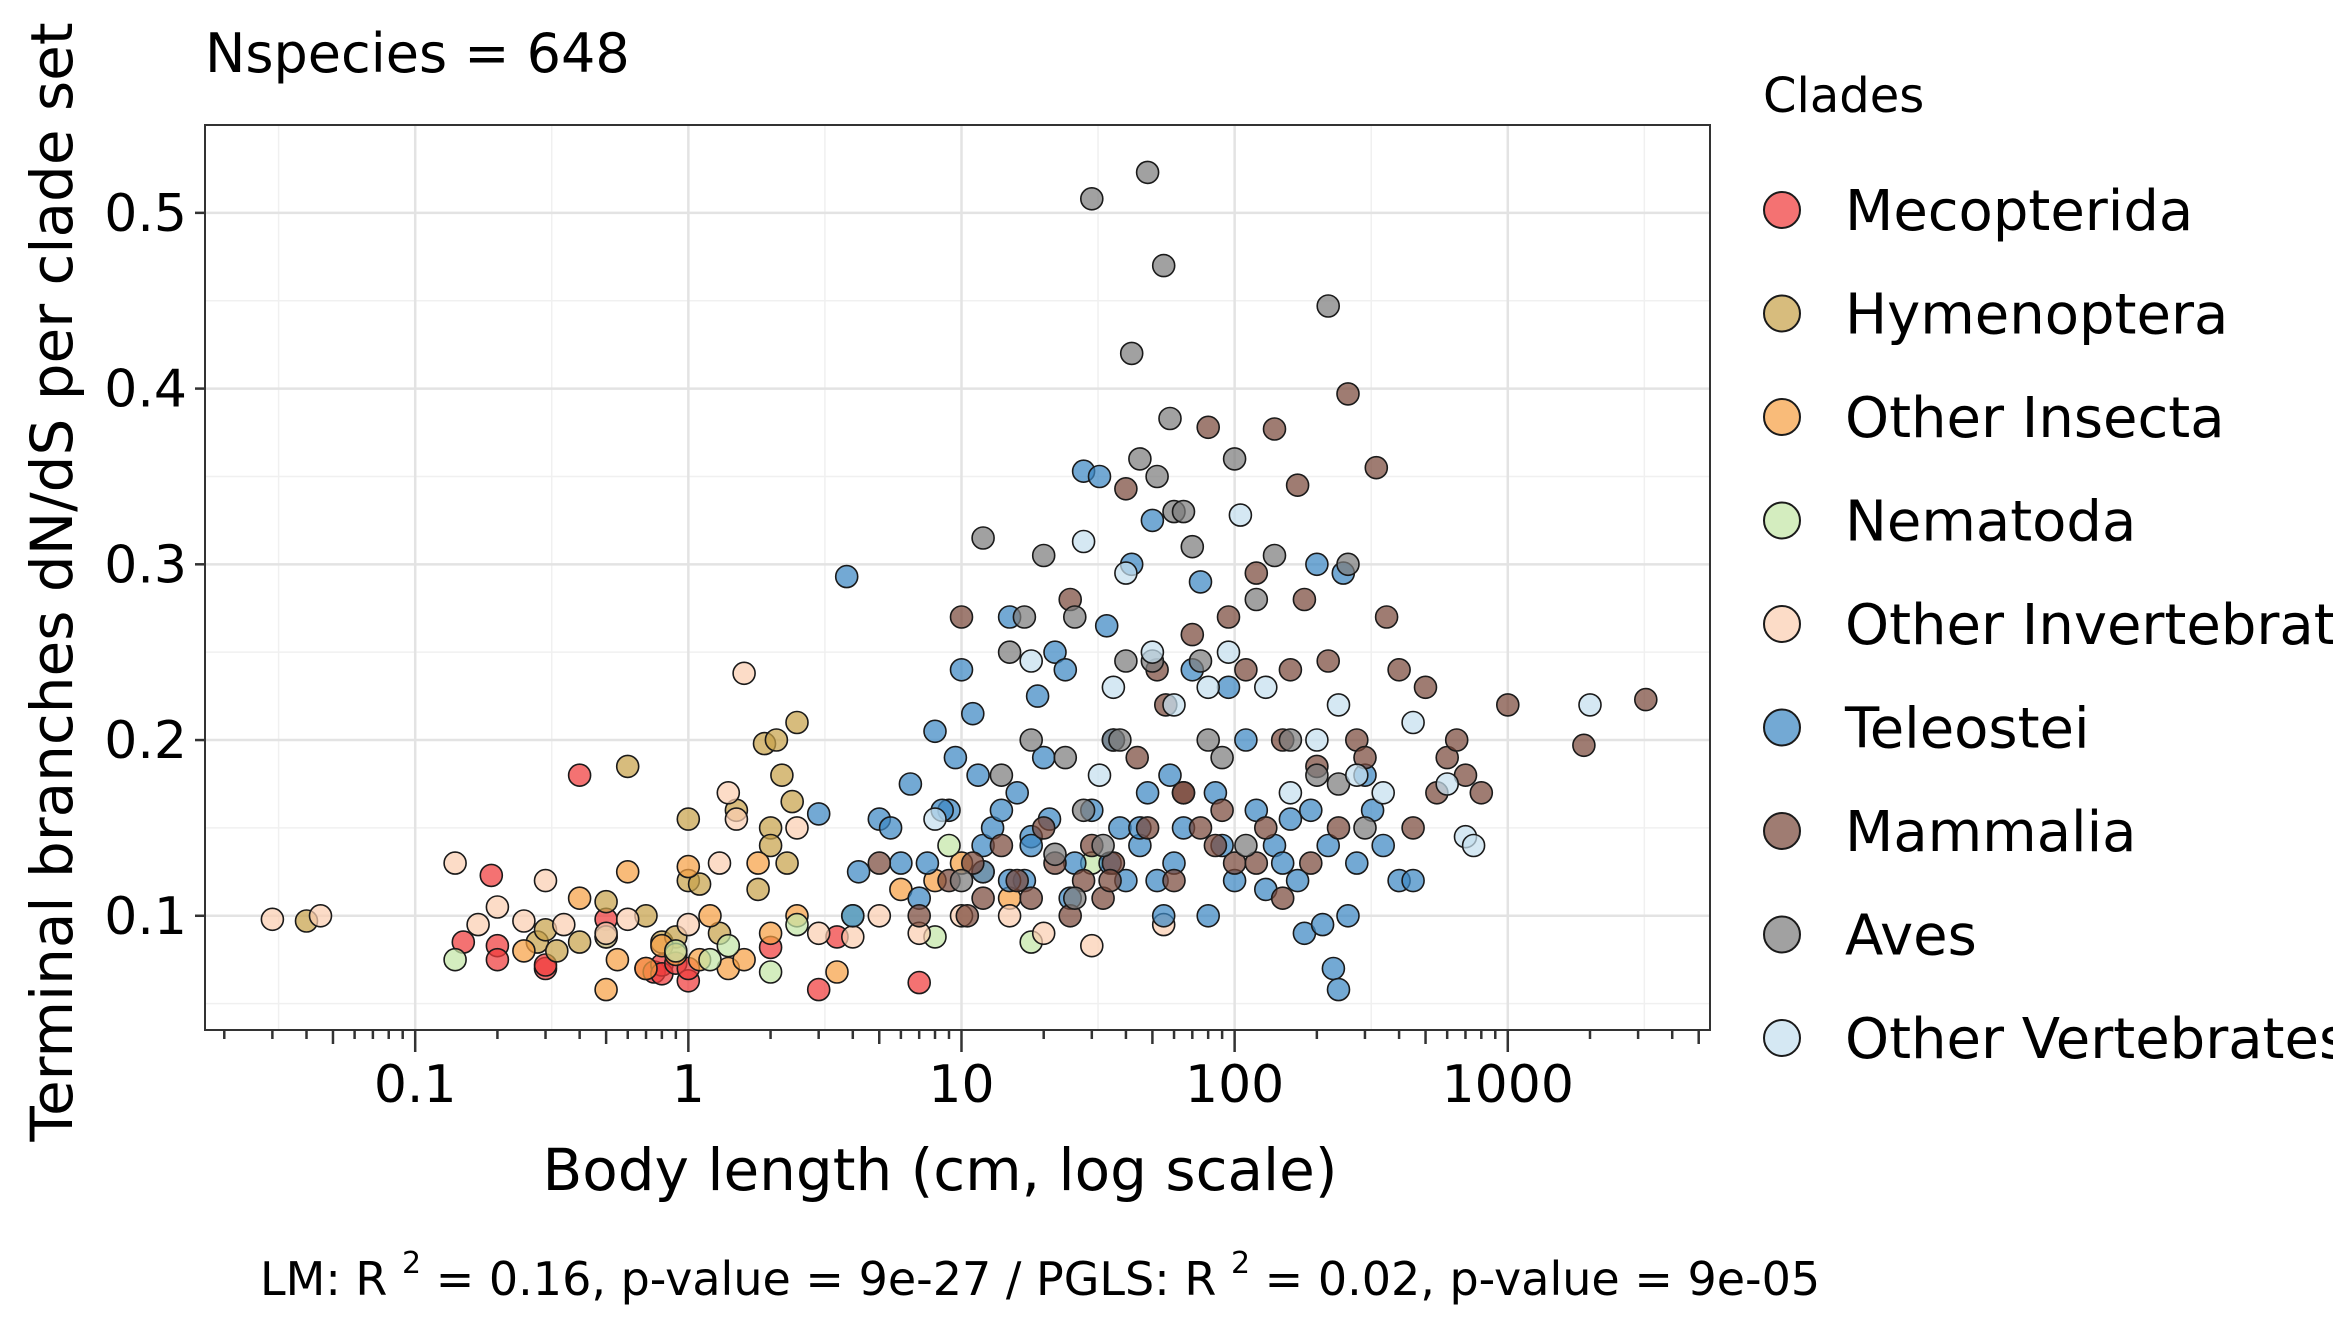  Describe the element at coordinates (2019, 211) in the screenshot. I see `legend-label: Mecopterida` at that location.